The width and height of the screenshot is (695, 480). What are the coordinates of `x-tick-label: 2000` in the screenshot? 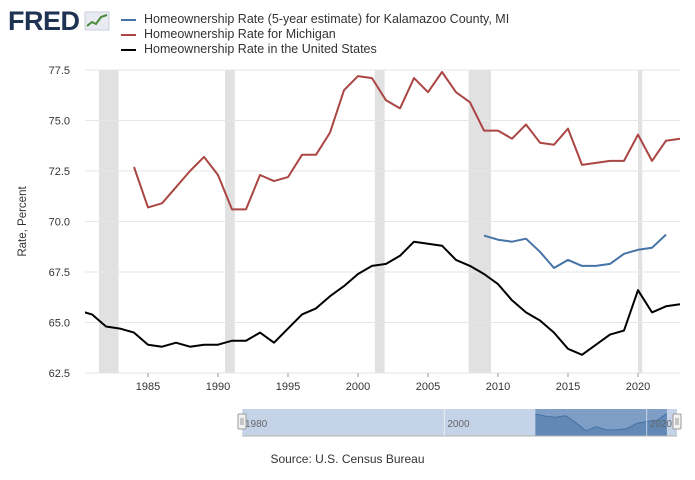 It's located at (358, 387).